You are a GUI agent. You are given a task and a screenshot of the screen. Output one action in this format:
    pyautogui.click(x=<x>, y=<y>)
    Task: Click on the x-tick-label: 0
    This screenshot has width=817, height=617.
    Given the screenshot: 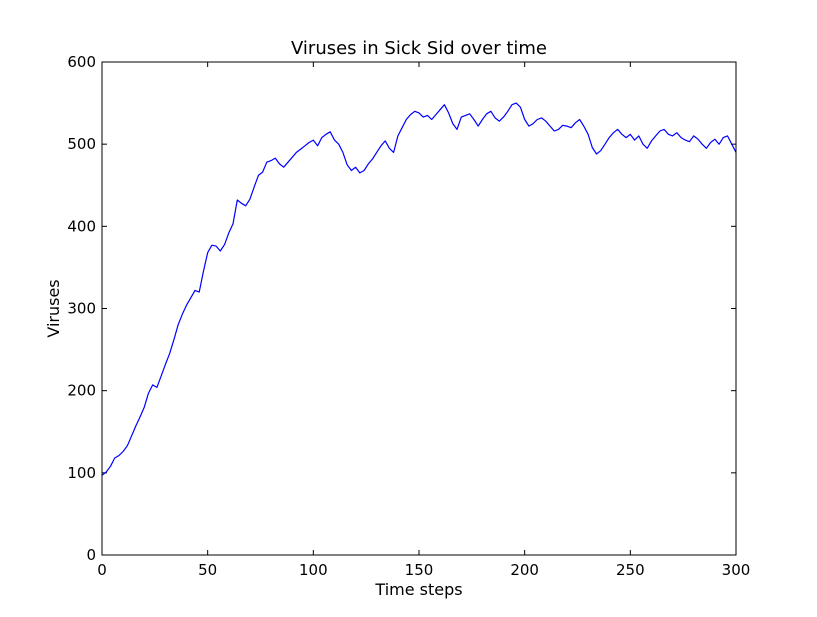 What is the action you would take?
    pyautogui.click(x=102, y=570)
    